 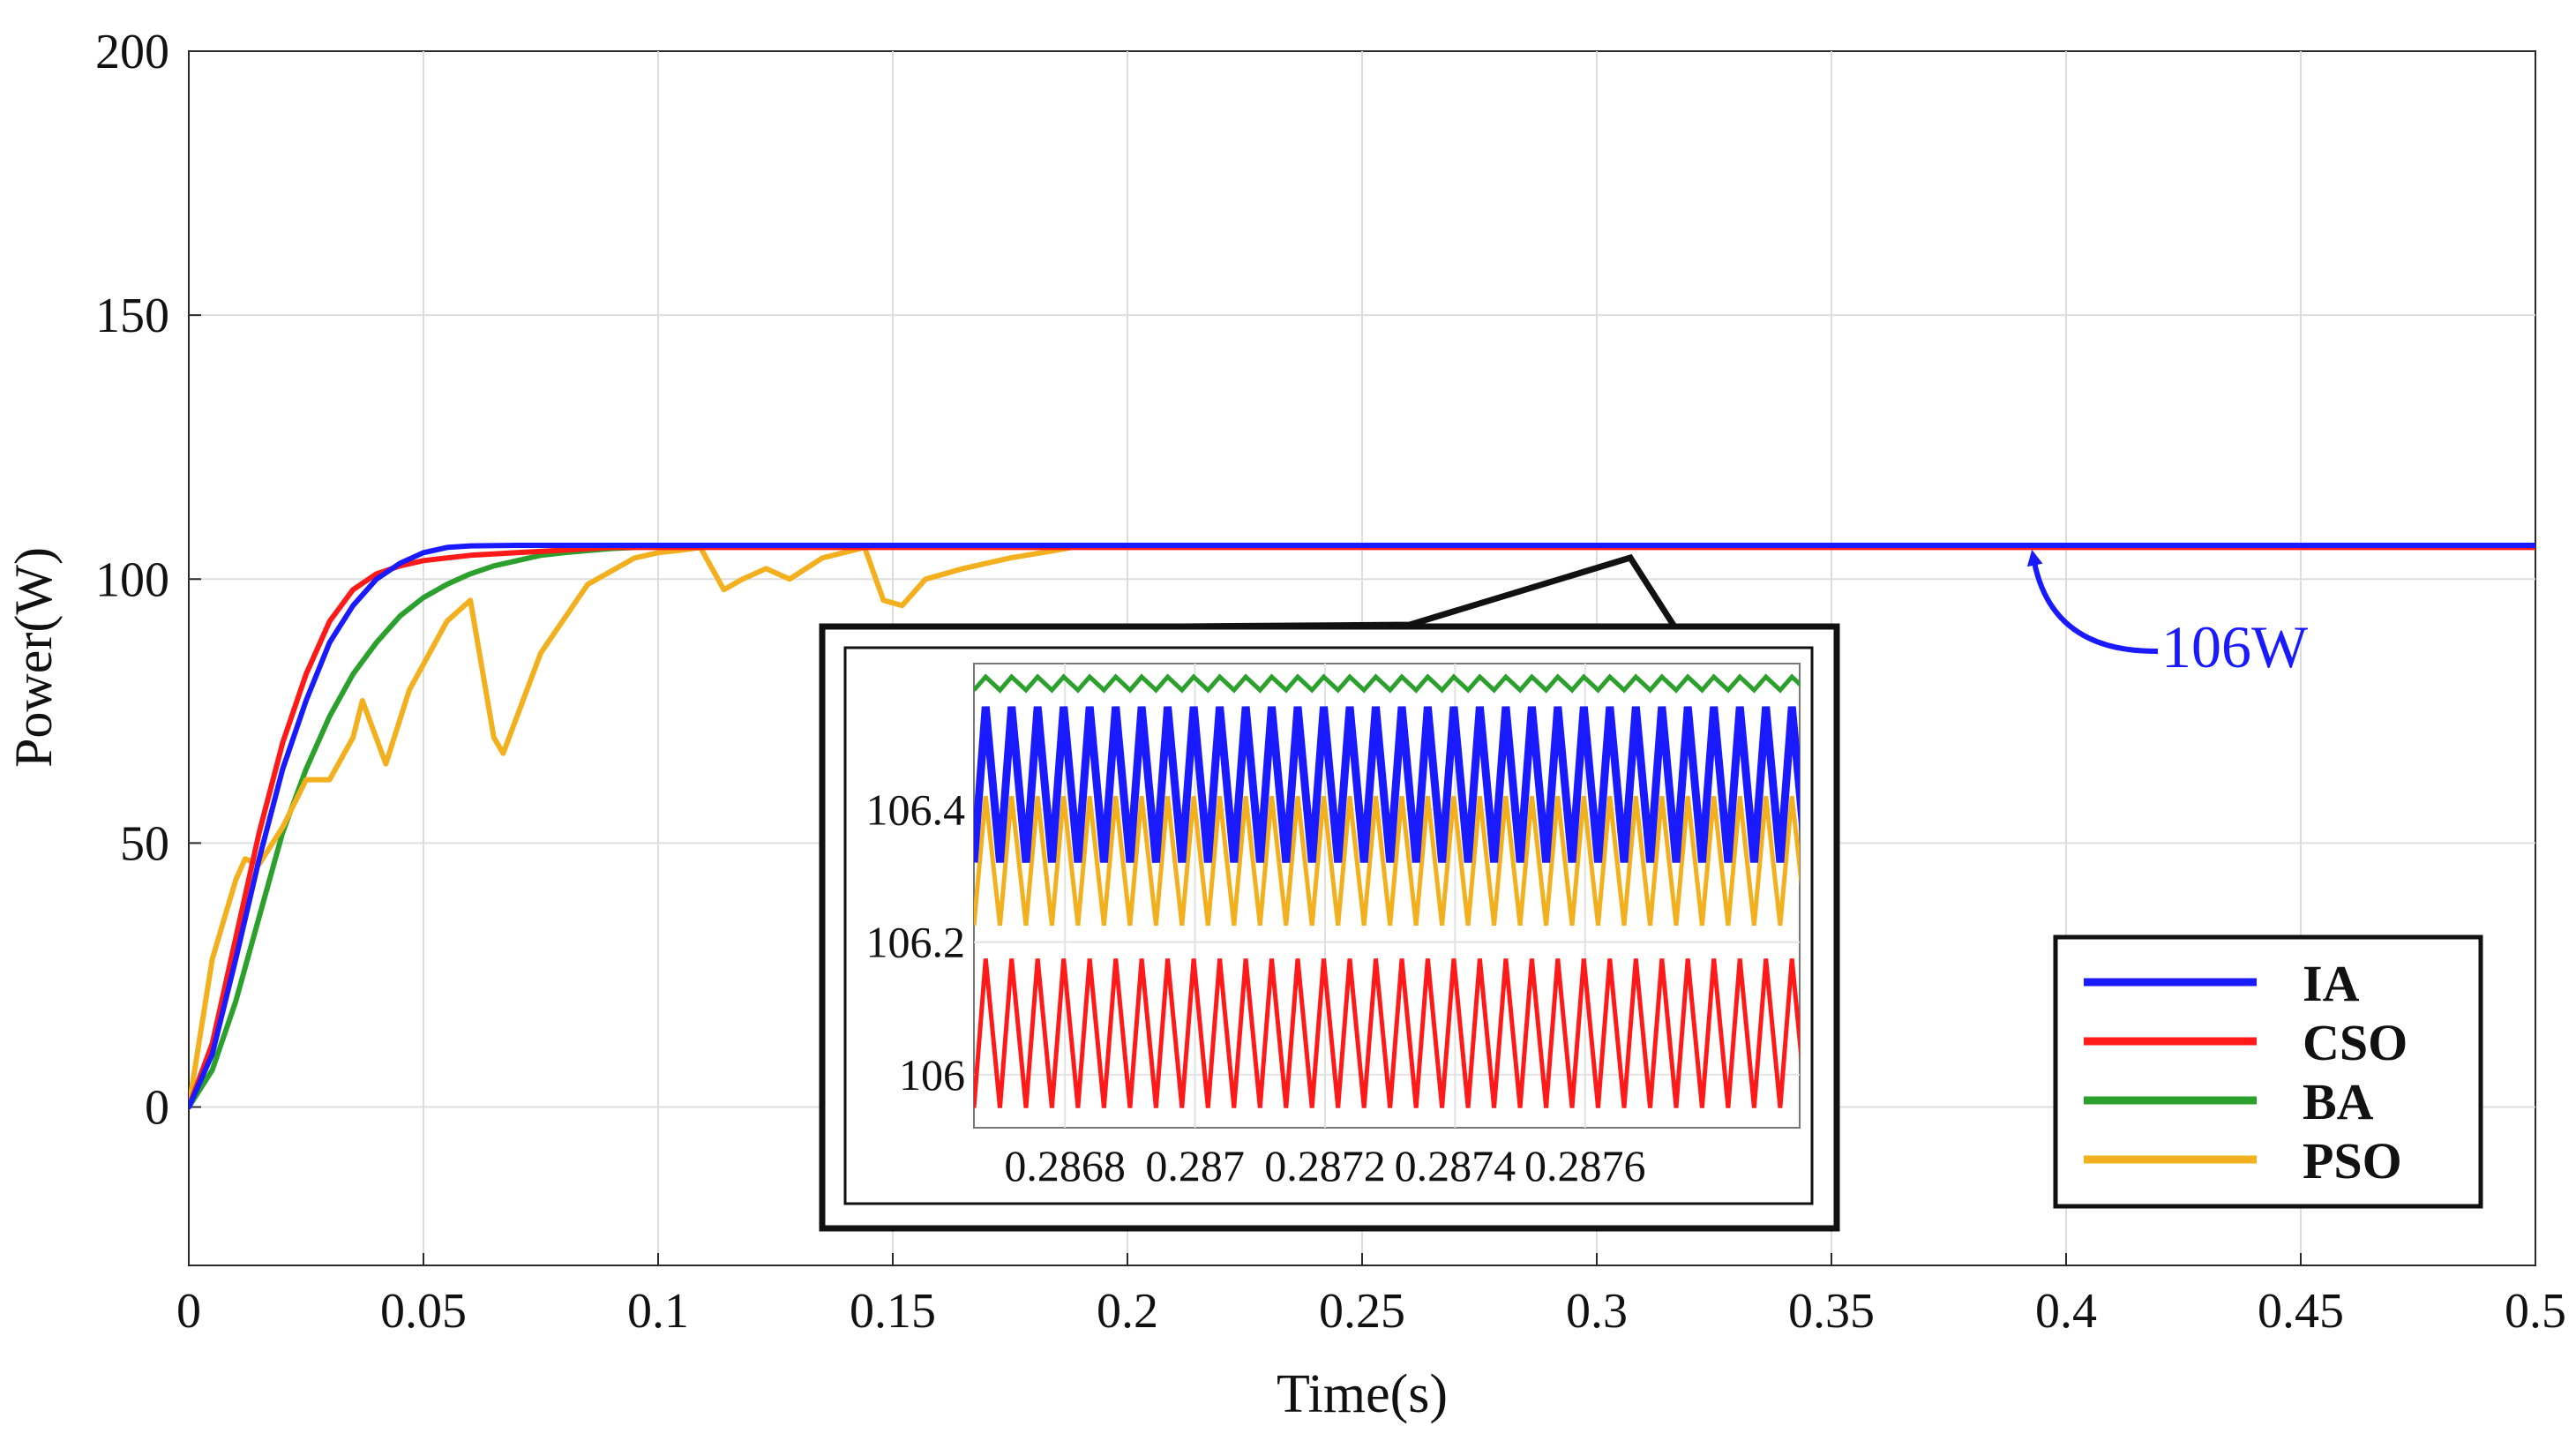 What do you see at coordinates (144, 843) in the screenshot?
I see `y-tick-label: 50` at bounding box center [144, 843].